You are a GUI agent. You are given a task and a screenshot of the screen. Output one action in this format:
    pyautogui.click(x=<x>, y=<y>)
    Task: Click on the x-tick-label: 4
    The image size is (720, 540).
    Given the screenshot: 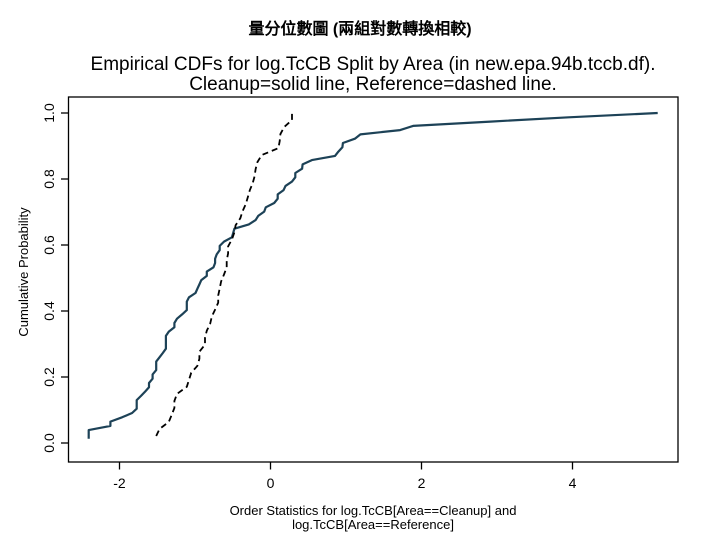 What is the action you would take?
    pyautogui.click(x=573, y=483)
    